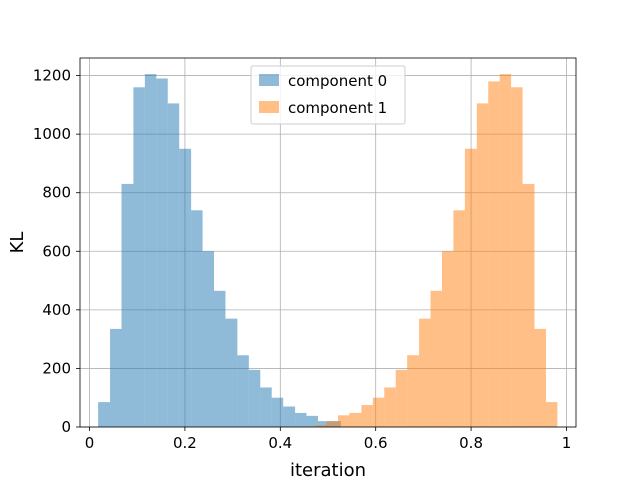 The height and width of the screenshot is (484, 640). Describe the element at coordinates (567, 443) in the screenshot. I see `x-tick-label: 1` at that location.